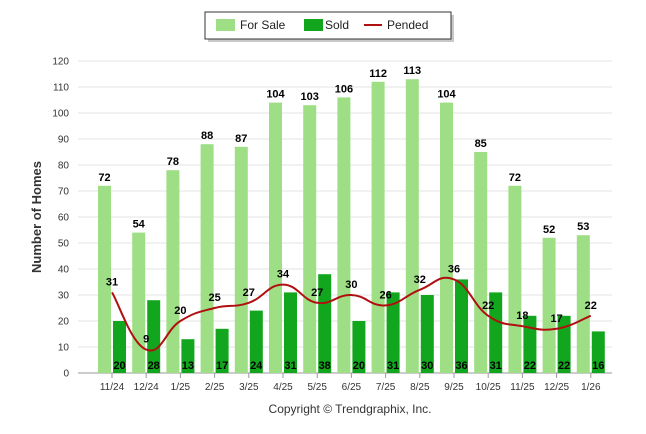 The height and width of the screenshot is (434, 646). What do you see at coordinates (60, 114) in the screenshot?
I see `y-tick-label: 100` at bounding box center [60, 114].